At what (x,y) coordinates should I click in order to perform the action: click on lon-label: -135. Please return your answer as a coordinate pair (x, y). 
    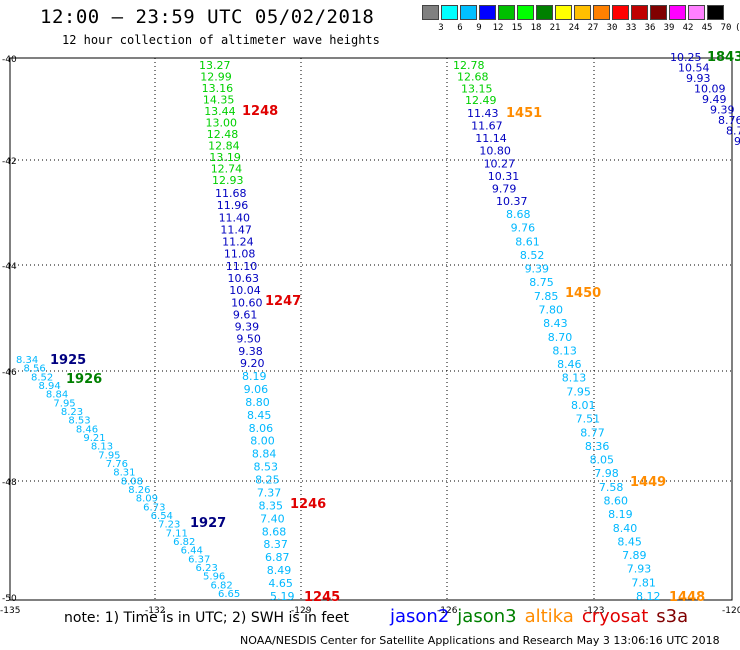
    Looking at the image, I should click on (10, 611).